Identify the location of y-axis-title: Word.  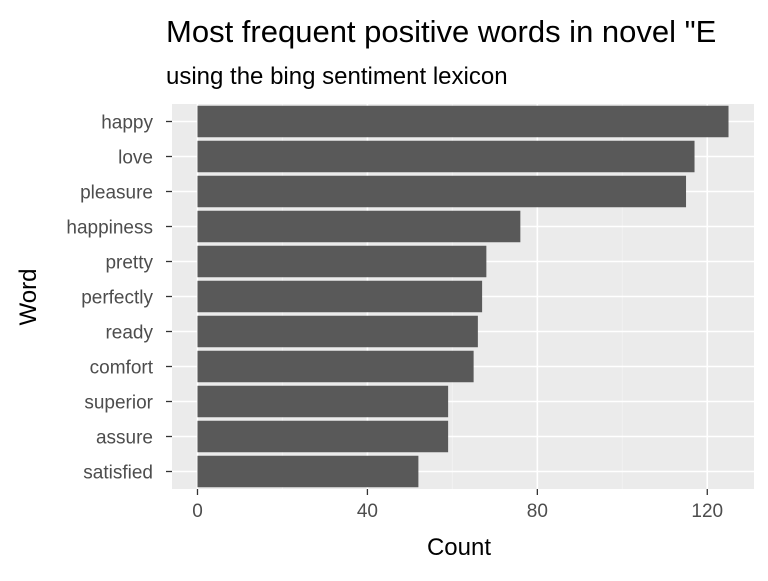
(28, 297).